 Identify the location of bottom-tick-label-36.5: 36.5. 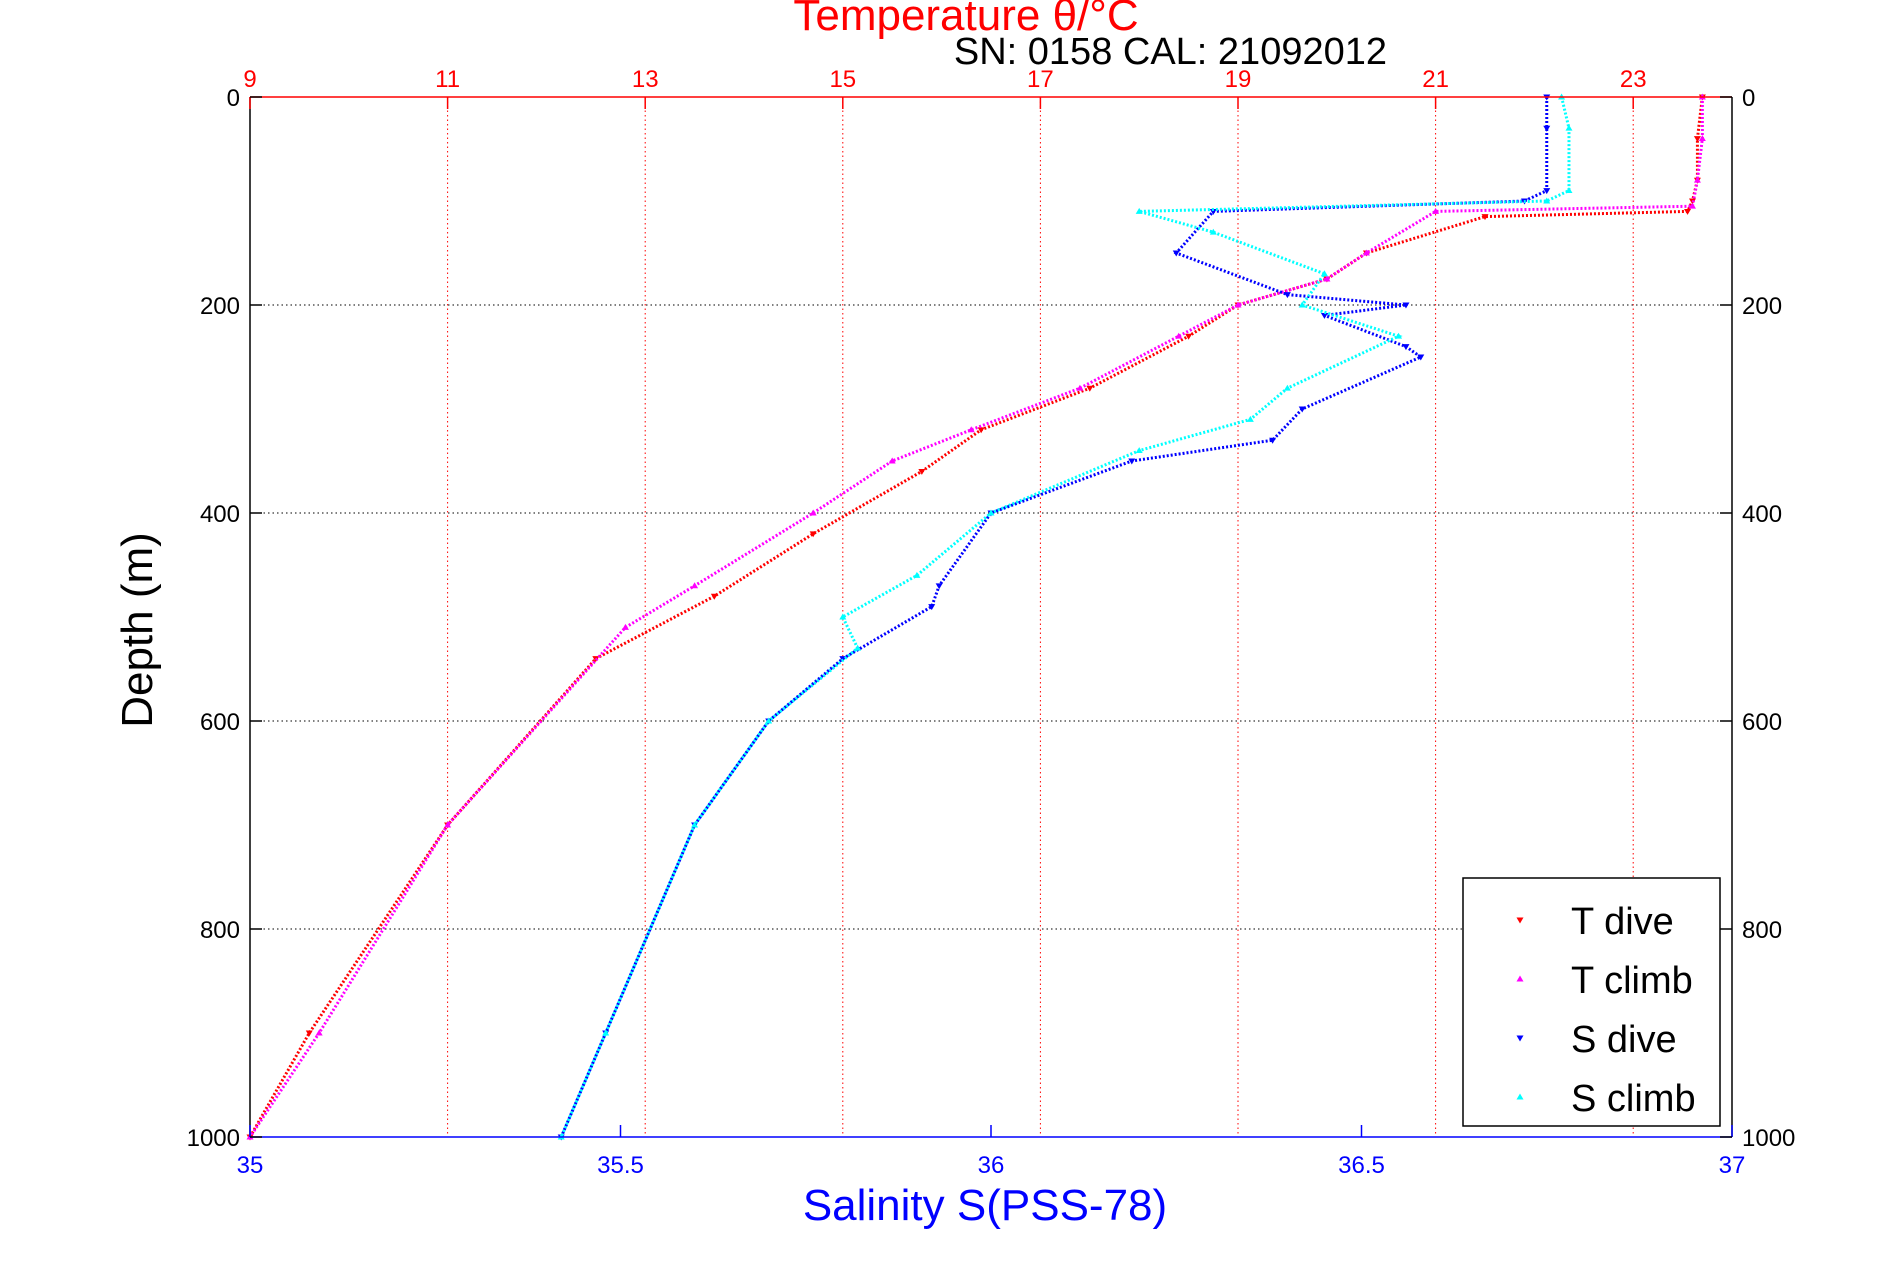
(1361, 1165).